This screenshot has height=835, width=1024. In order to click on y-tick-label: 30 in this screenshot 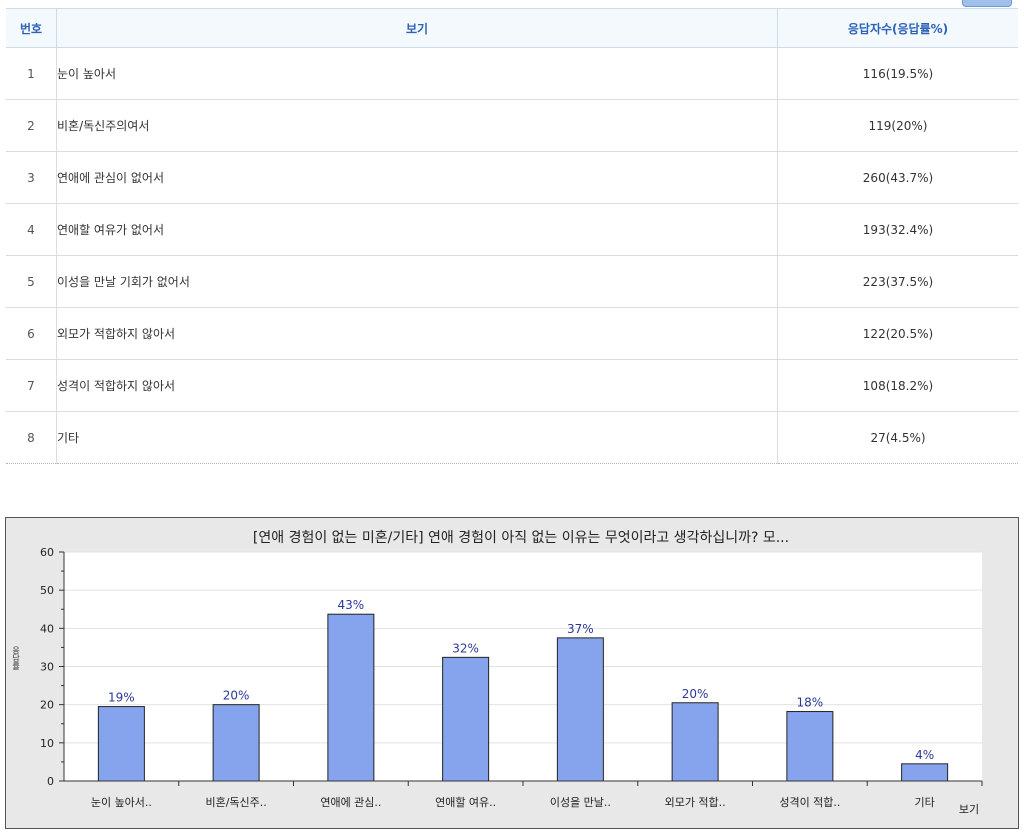, I will do `click(47, 667)`.